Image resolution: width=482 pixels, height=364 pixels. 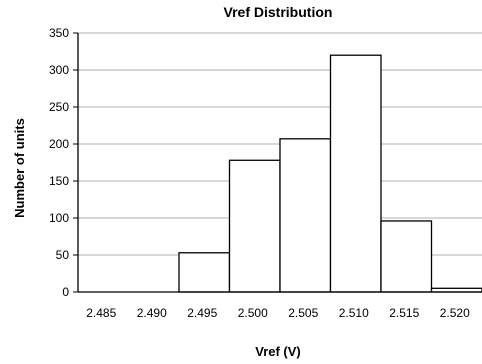 I want to click on x-tick-label-2.490: 2.490, so click(x=152, y=313).